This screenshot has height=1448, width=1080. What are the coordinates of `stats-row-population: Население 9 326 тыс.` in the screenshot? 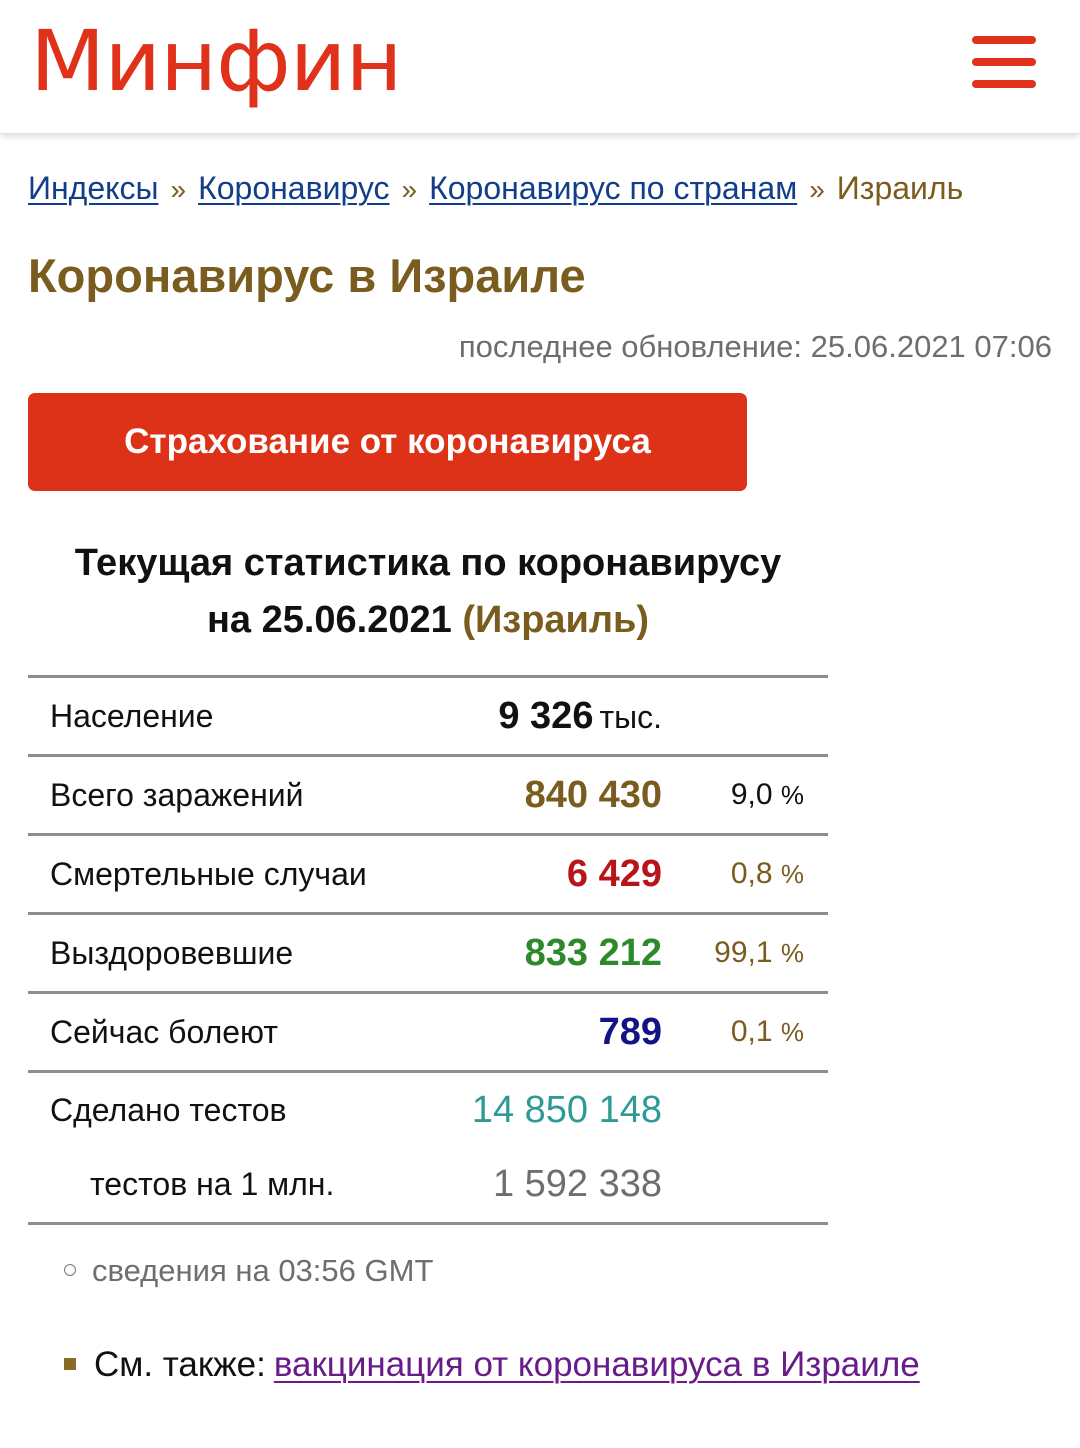 It's located at (428, 716).